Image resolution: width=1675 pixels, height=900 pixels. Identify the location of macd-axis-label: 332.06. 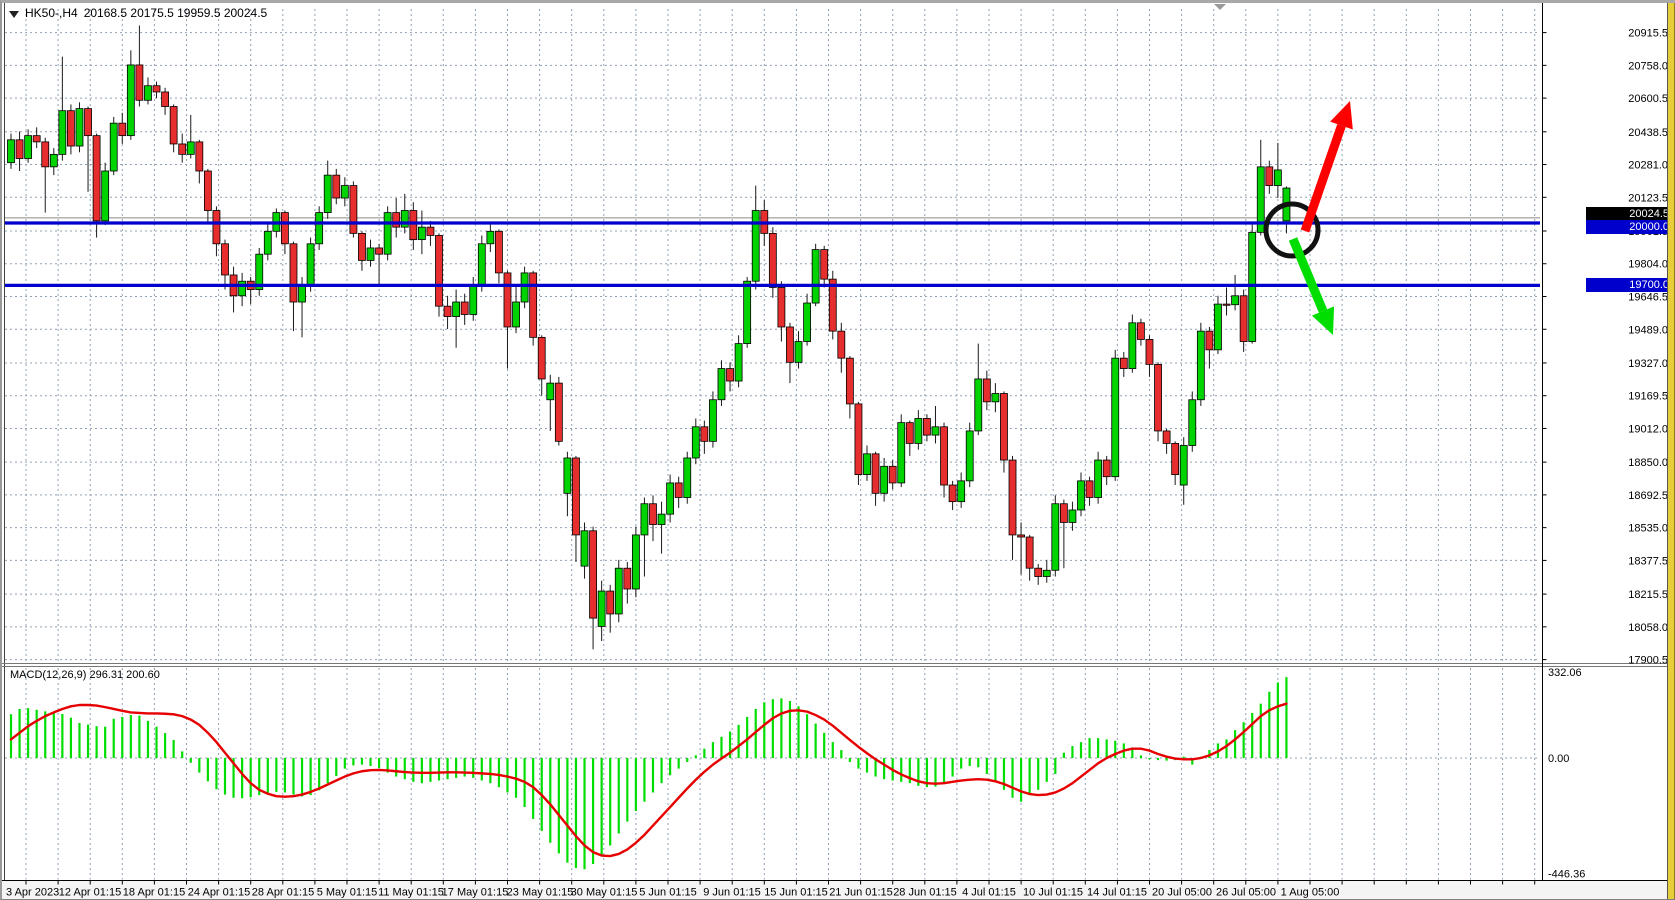
(1565, 673).